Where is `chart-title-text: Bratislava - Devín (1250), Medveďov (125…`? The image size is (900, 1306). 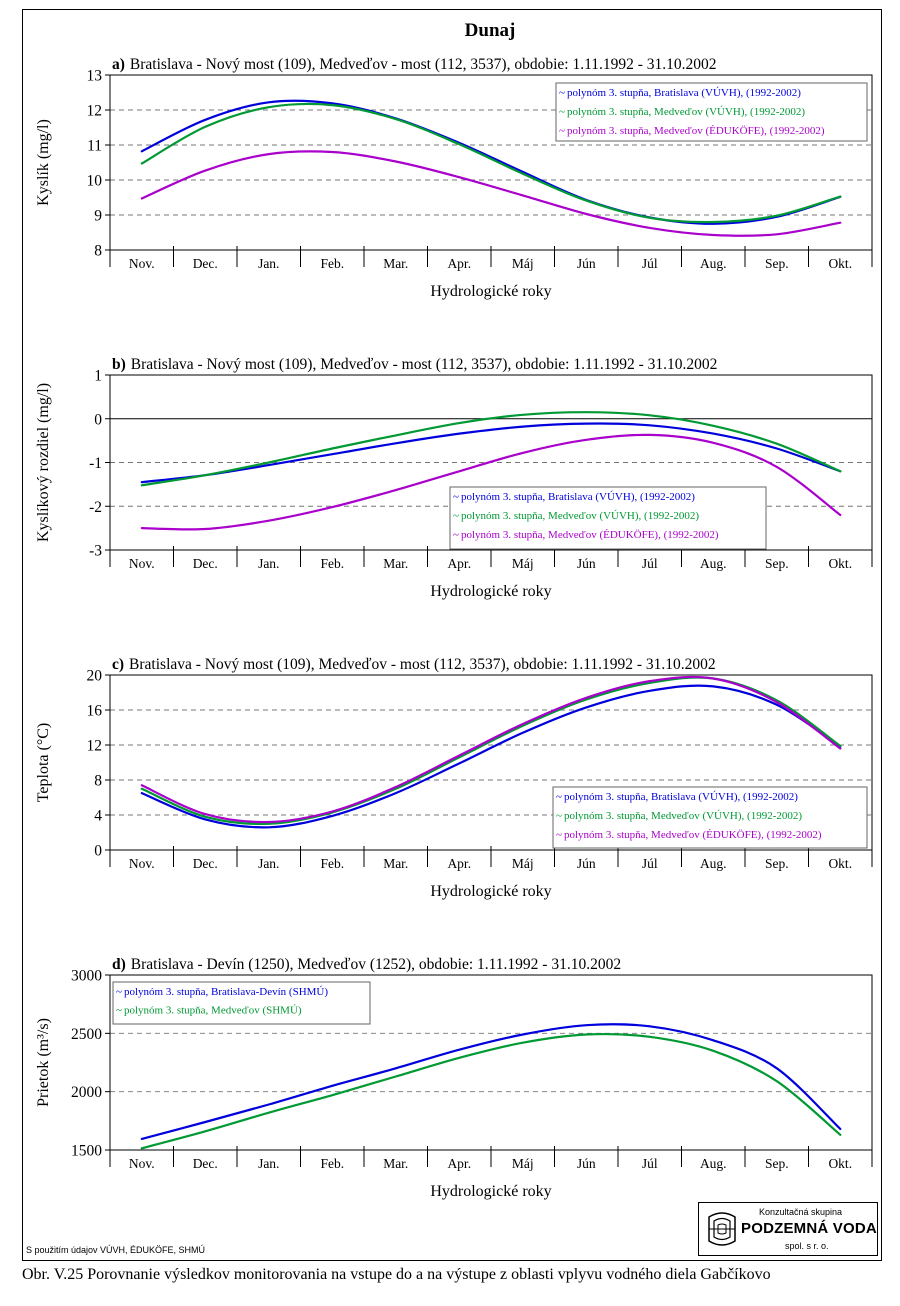 chart-title-text: Bratislava - Devín (1250), Medveďov (125… is located at coordinates (376, 964).